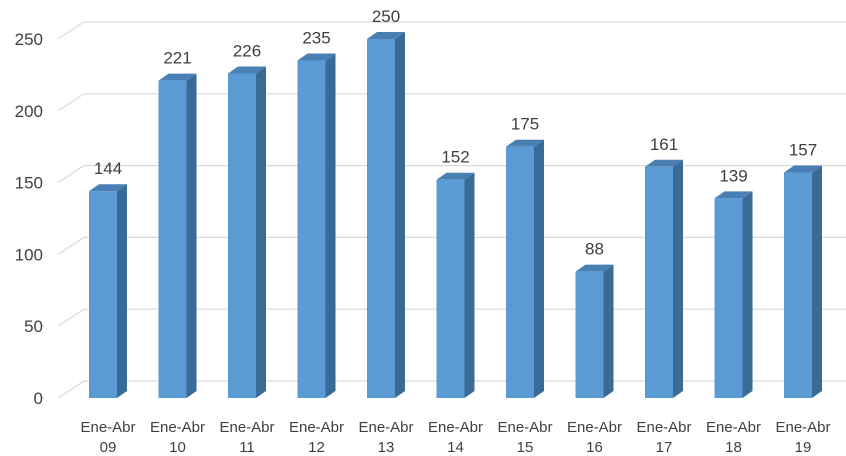 Image resolution: width=846 pixels, height=456 pixels. I want to click on category-label-line2: 13, so click(386, 447).